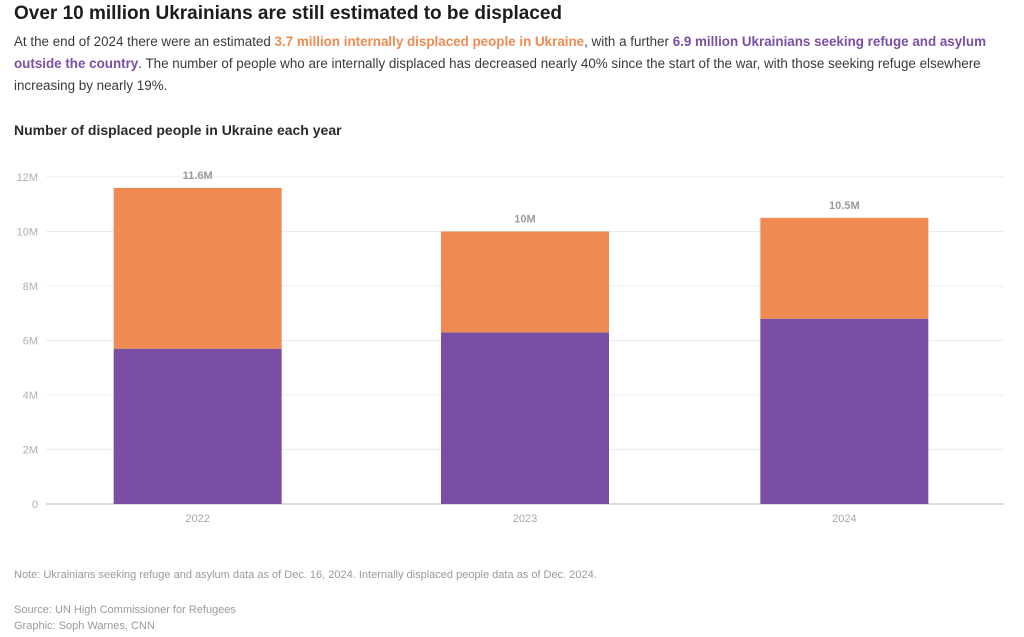 The width and height of the screenshot is (1024, 637). I want to click on bar-total-label: 11.6M, so click(198, 176).